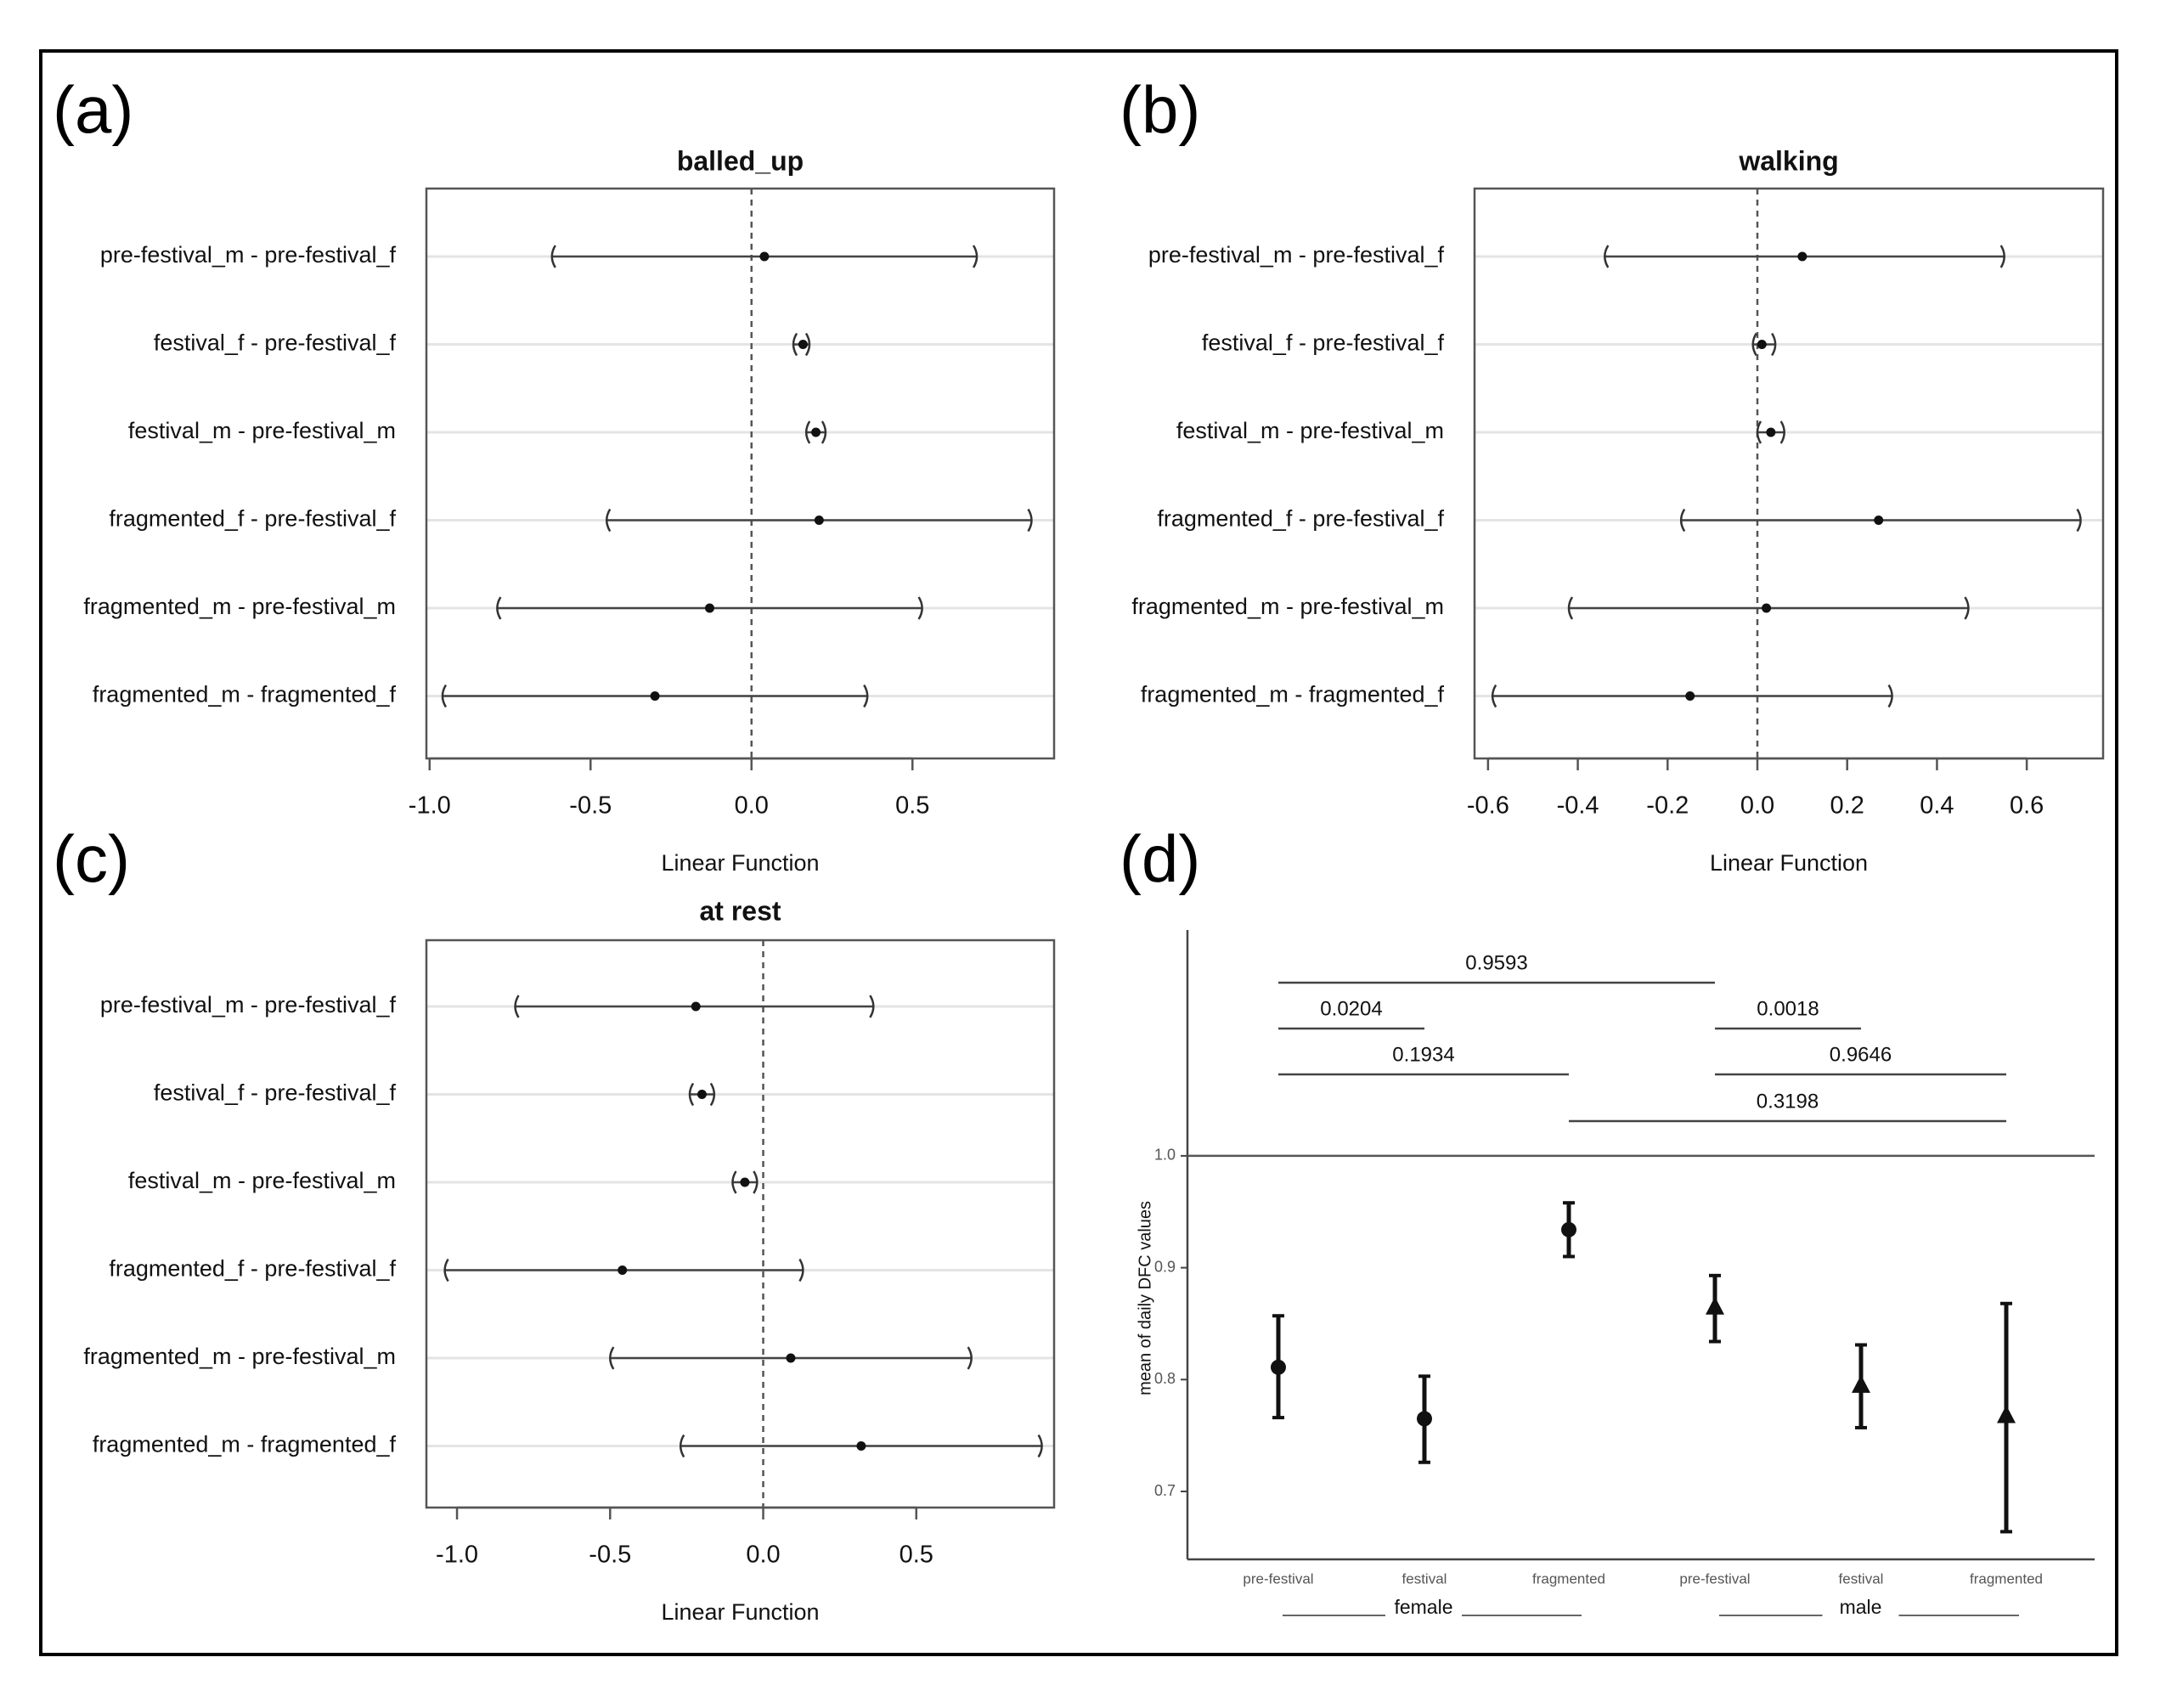  What do you see at coordinates (1847, 806) in the screenshot?
I see `x-tick-label: 0.2` at bounding box center [1847, 806].